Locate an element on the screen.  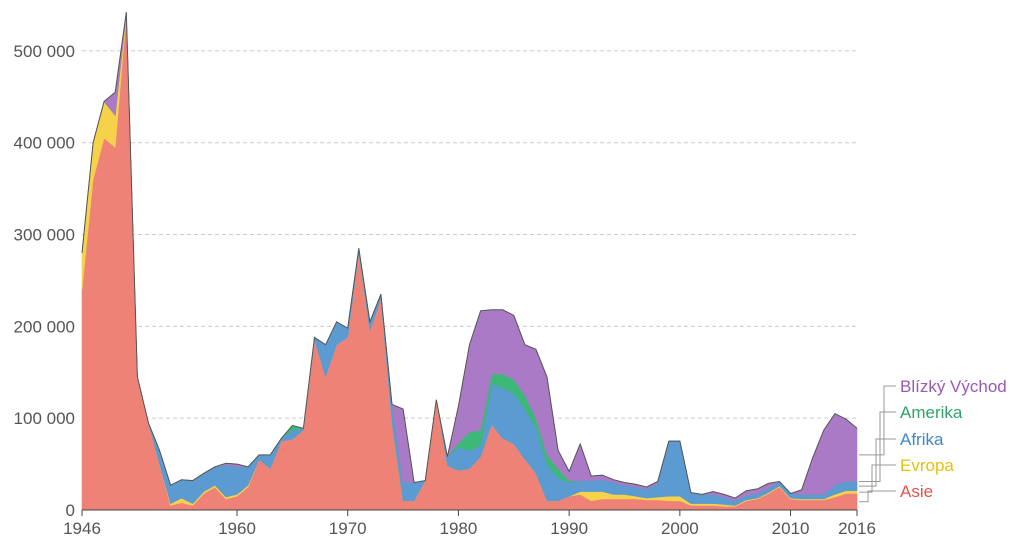
y-tick-label: 100 000 is located at coordinates (44, 418).